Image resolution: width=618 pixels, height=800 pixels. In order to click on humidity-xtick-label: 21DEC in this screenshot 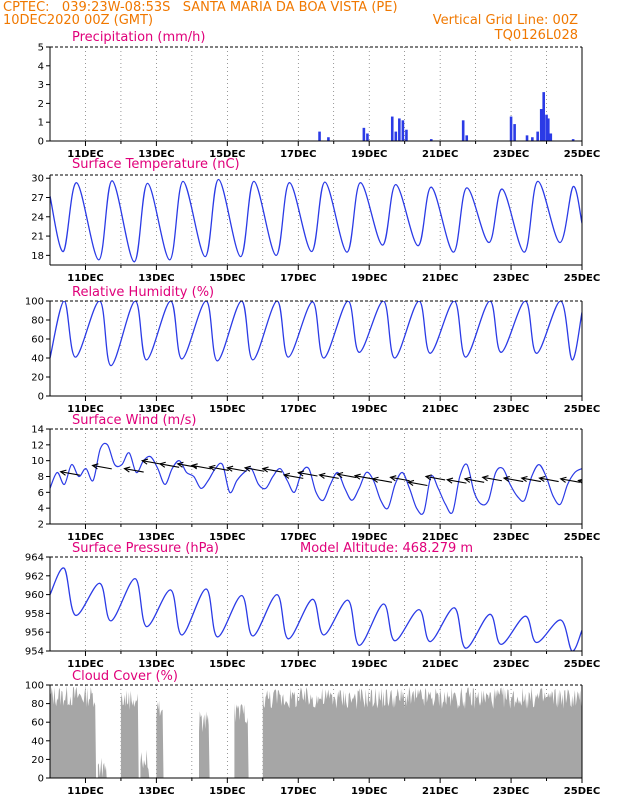, I will do `click(440, 409)`.